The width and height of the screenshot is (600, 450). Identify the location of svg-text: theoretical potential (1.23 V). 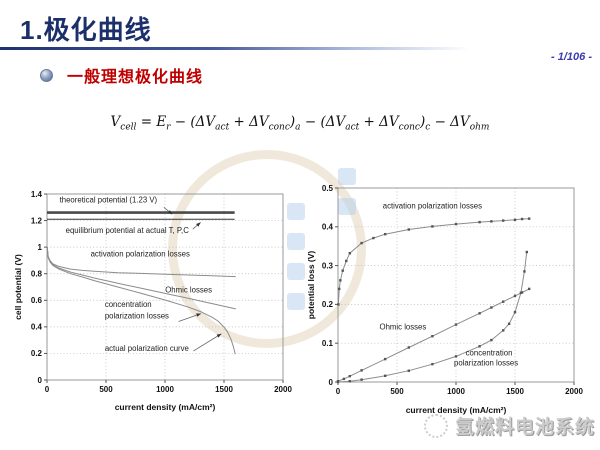
(109, 200).